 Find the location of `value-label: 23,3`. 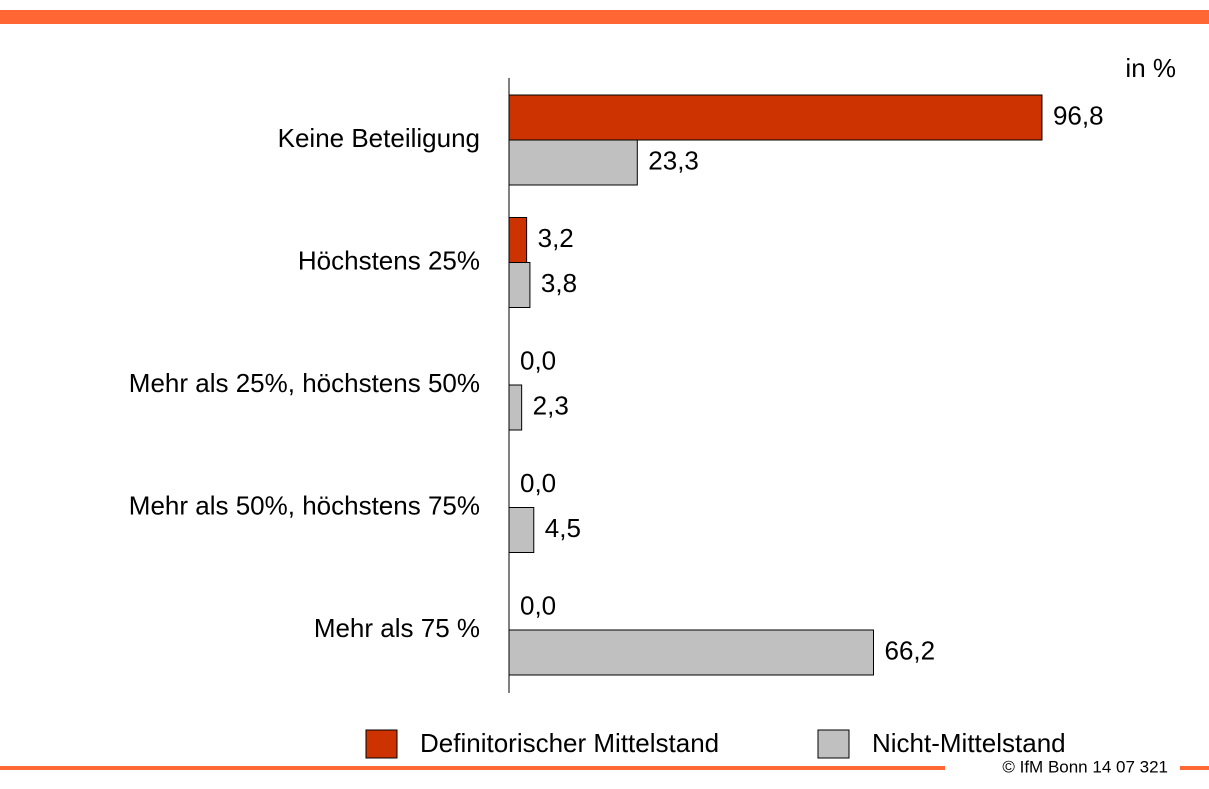

value-label: 23,3 is located at coordinates (673, 160).